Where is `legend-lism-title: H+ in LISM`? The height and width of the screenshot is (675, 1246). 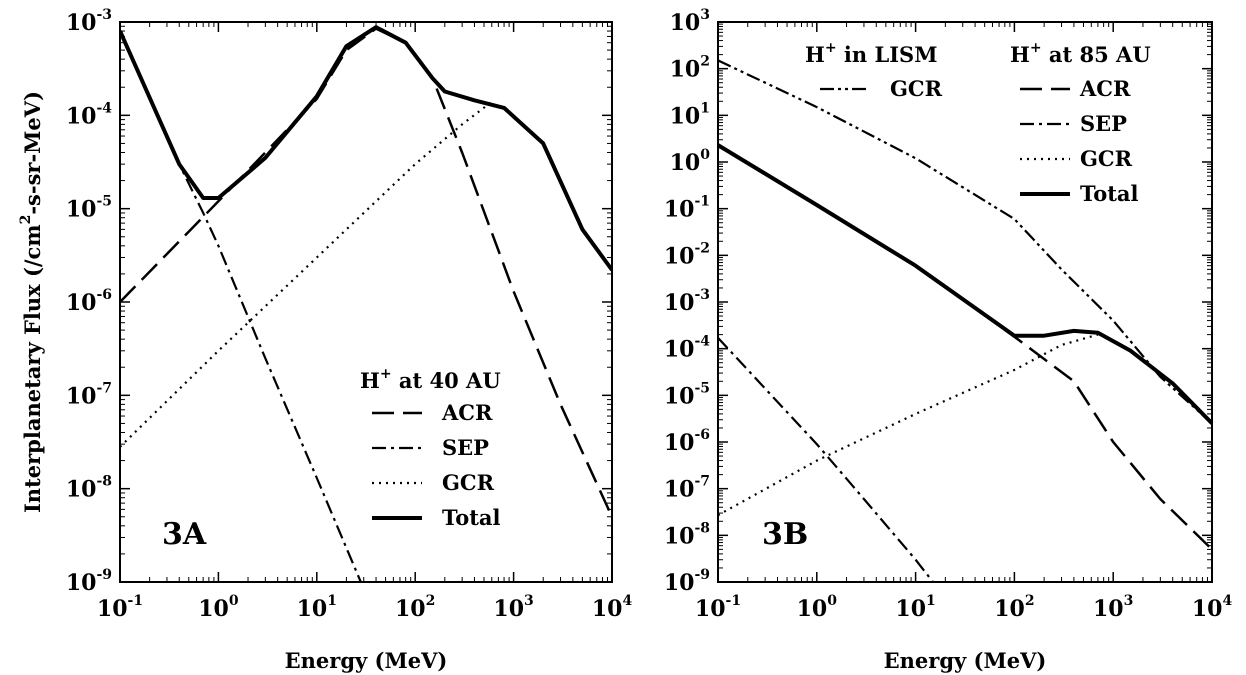
legend-lism-title: H+ in LISM is located at coordinates (871, 53).